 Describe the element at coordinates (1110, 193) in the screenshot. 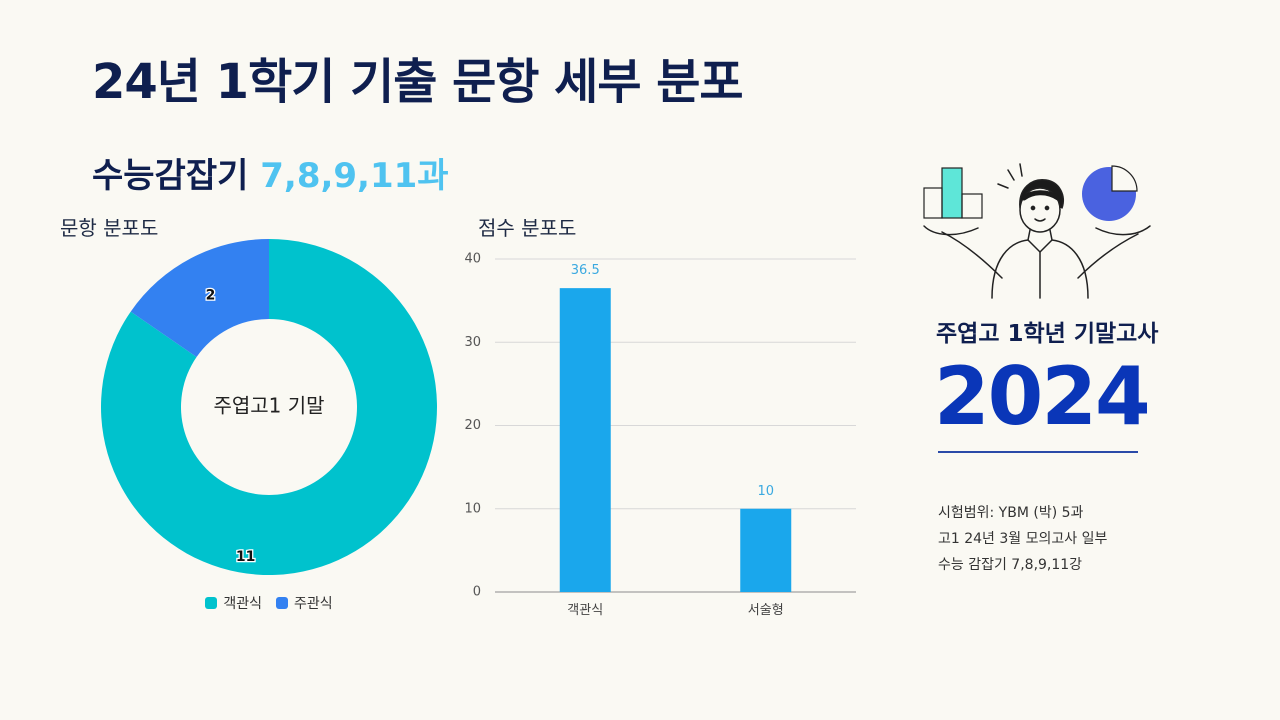

I see `pie-chart-icon` at that location.